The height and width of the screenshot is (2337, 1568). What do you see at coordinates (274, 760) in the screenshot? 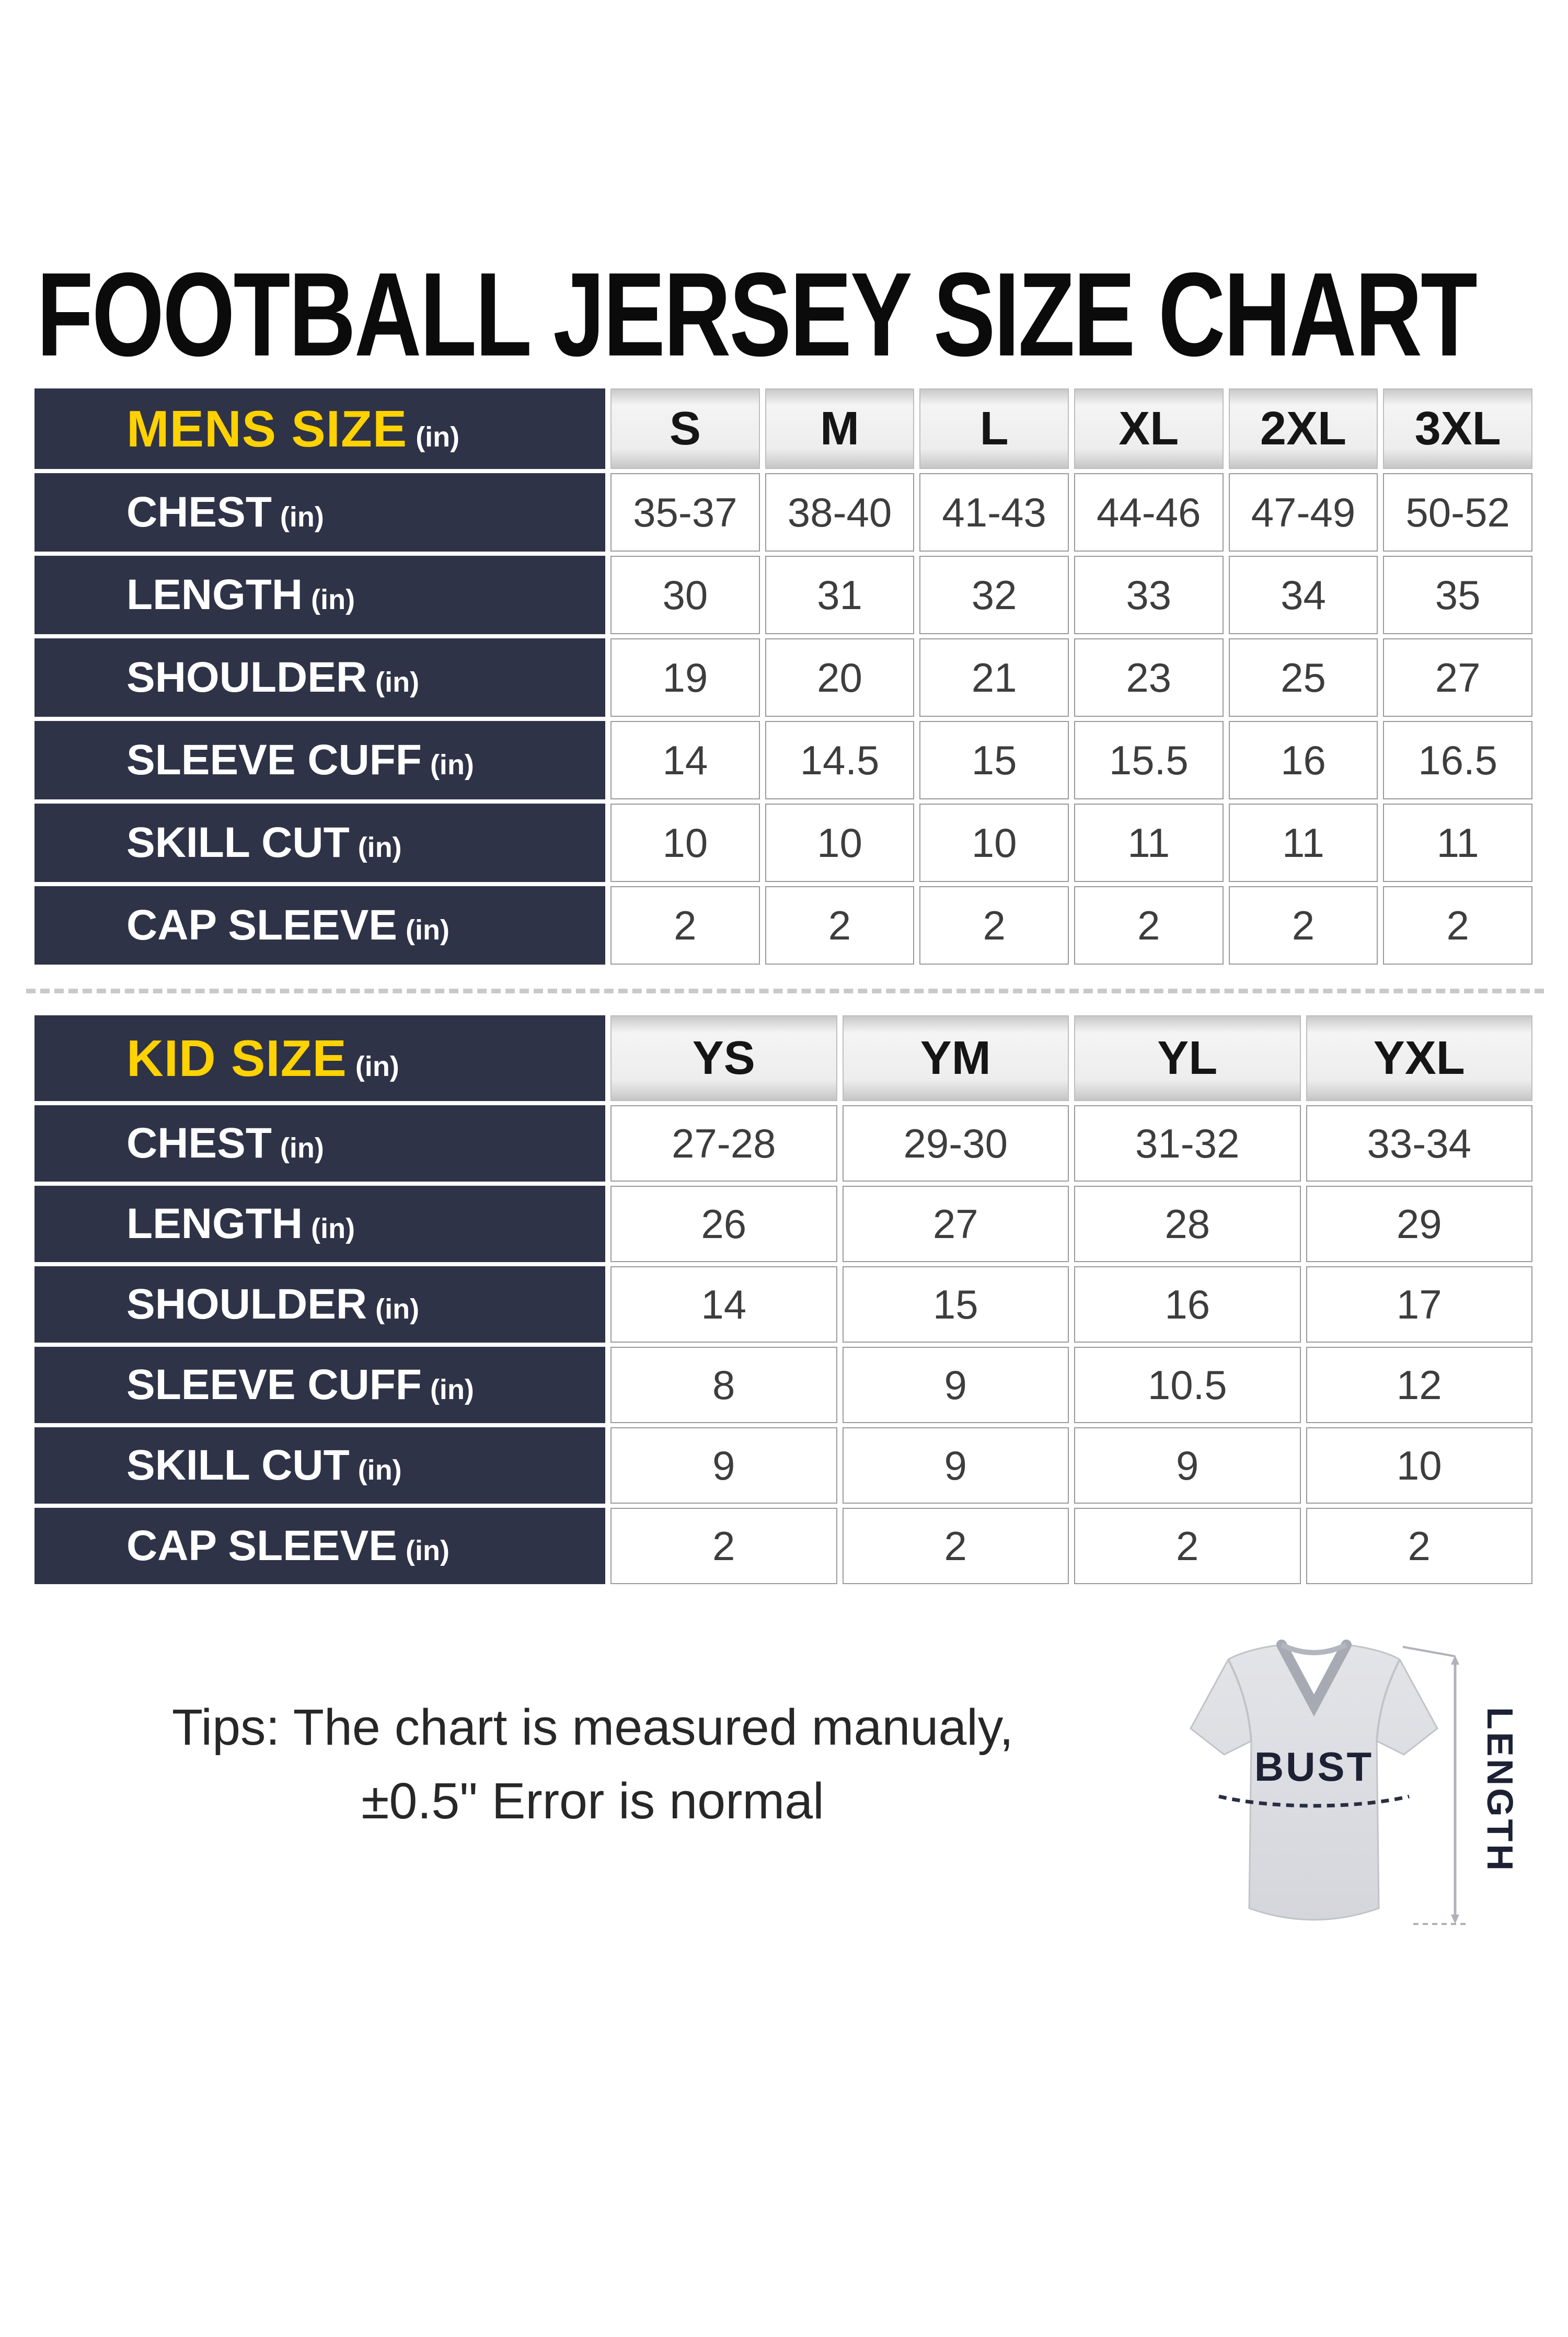
I see `measurement-name: SLEEVE CUFF` at bounding box center [274, 760].